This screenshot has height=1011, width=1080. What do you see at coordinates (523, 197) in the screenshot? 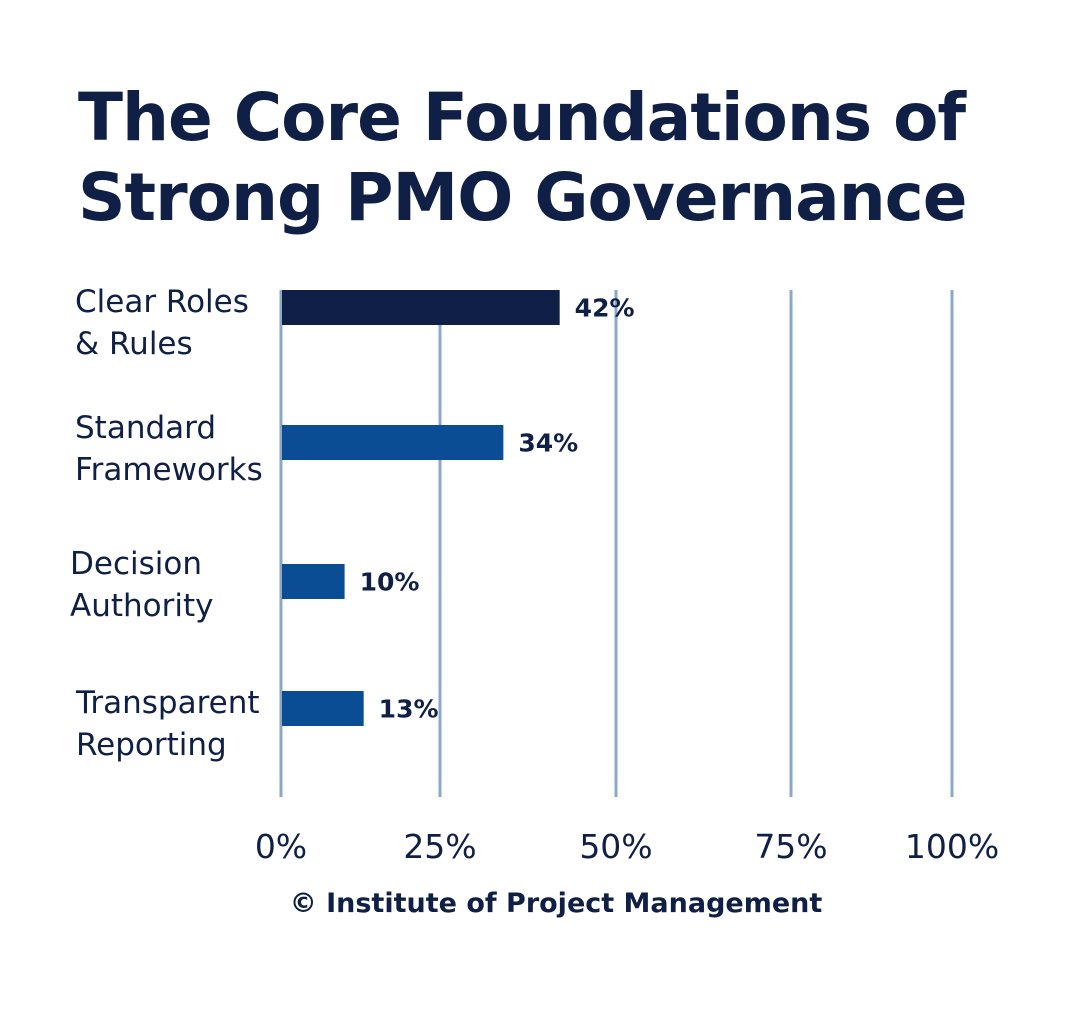
I see `chart-title-line-2: Strong PMO Governance` at bounding box center [523, 197].